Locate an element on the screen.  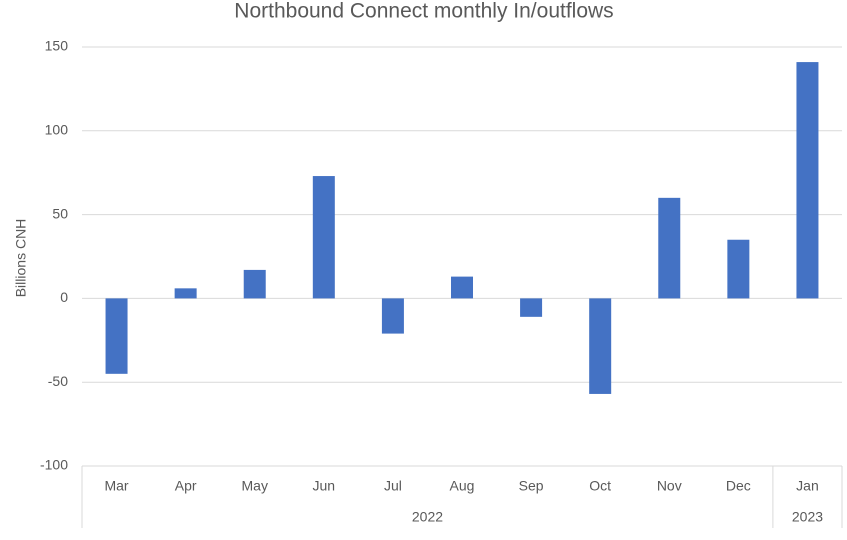
group-label: 2022 is located at coordinates (427, 517).